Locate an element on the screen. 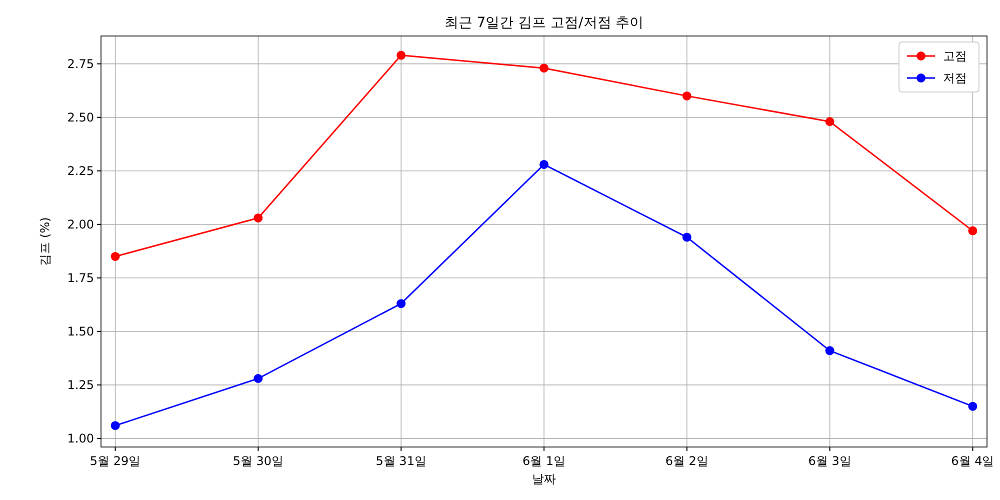 Image resolution: width=1000 pixels, height=500 pixels. y-tick-label: 2.75 is located at coordinates (80, 63).